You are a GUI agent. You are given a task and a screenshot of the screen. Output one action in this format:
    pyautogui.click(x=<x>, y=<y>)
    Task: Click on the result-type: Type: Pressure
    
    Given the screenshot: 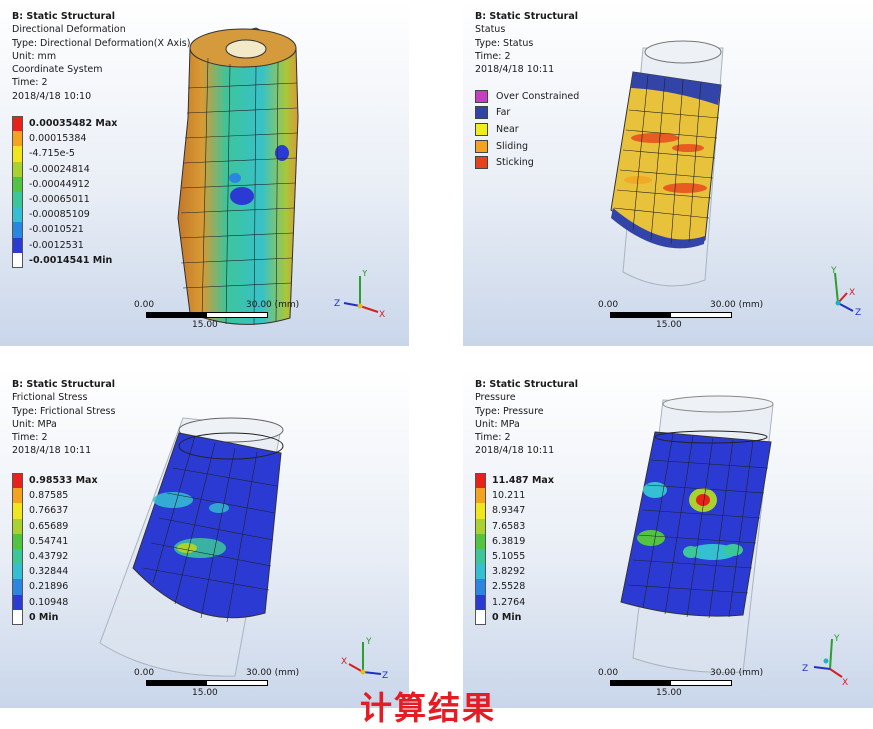 What is the action you would take?
    pyautogui.click(x=509, y=411)
    